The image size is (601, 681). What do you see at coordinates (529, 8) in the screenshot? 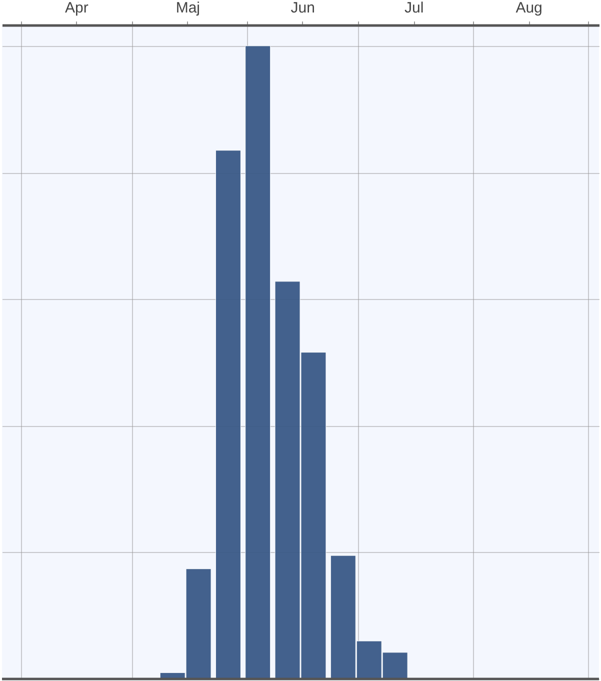
I see `x-tick-label: Aug` at bounding box center [529, 8].